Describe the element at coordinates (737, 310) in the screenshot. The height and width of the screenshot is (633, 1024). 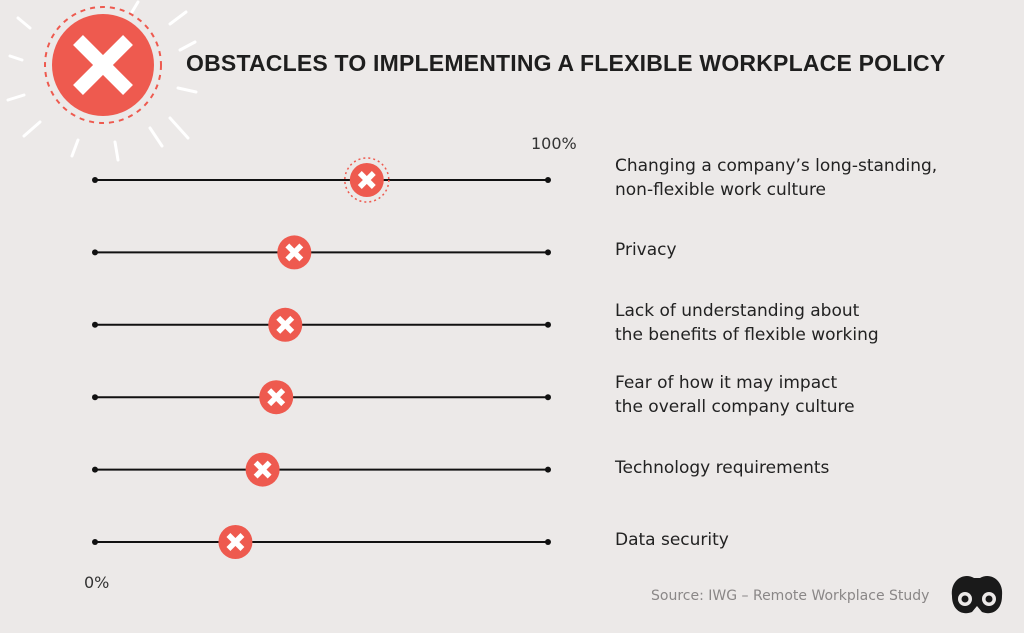
I see `category-label-line: Lack of understanding about` at that location.